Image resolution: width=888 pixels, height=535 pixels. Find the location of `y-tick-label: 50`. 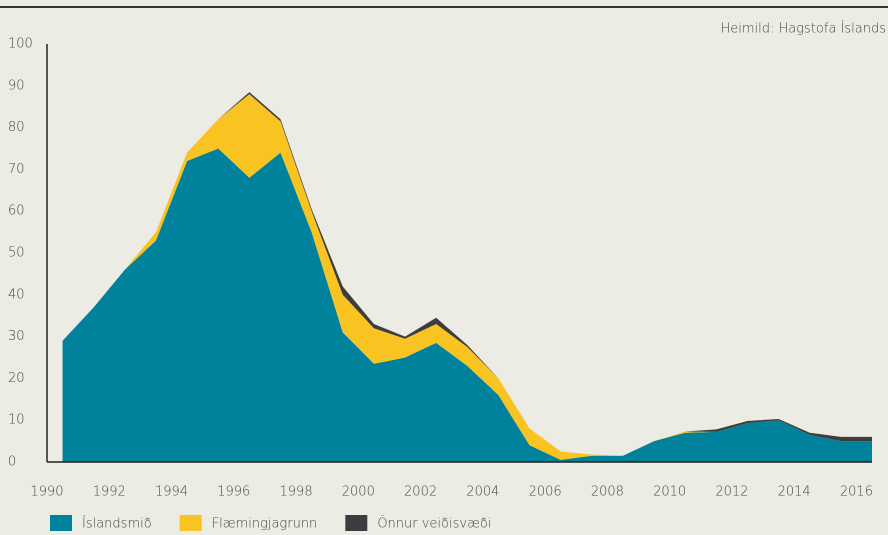

y-tick-label: 50 is located at coordinates (16, 253).